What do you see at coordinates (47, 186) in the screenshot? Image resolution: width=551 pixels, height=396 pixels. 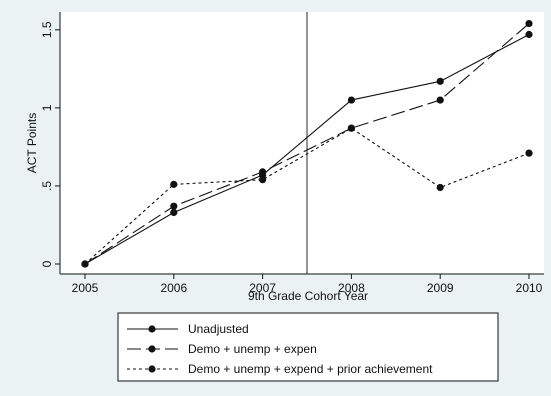 I see `y-tick-label: .5` at bounding box center [47, 186].